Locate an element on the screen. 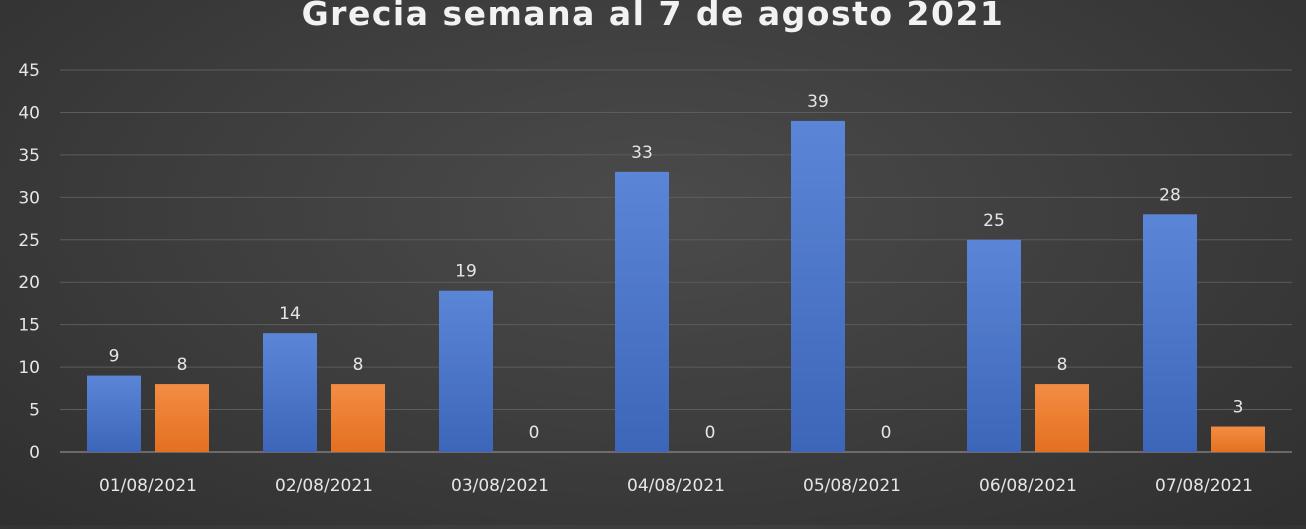 The image size is (1306, 529). chart-title: Grecia semana al 7 de agosto 2021 is located at coordinates (653, 16).